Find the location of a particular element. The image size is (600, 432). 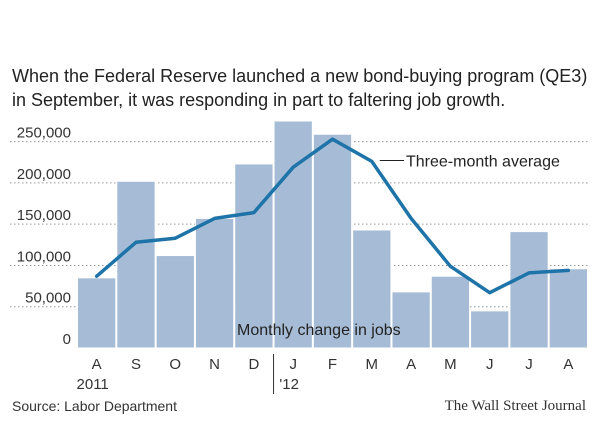

y-tick-label: 250,000 is located at coordinates (44, 133).